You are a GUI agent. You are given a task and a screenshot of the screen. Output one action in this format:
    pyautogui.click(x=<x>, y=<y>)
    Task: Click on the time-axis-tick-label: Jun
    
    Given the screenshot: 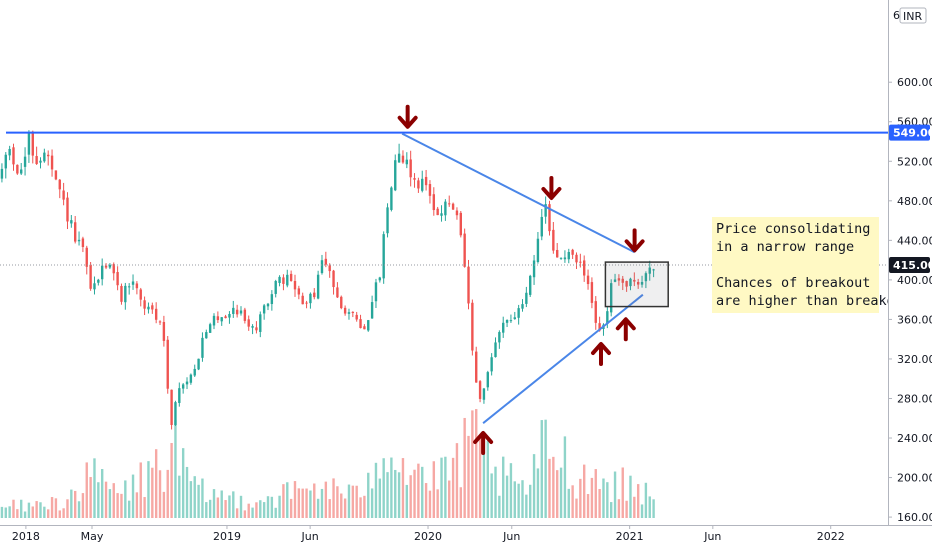 What is the action you would take?
    pyautogui.click(x=511, y=536)
    